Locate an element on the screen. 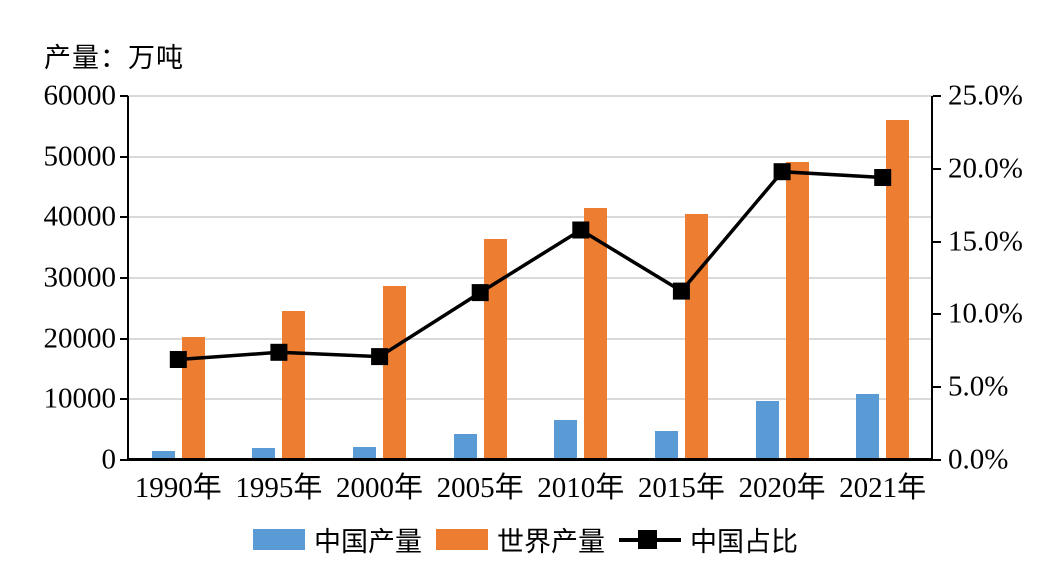 Image resolution: width=1051 pixels, height=564 pixels. legend-item-world: 世界产量 is located at coordinates (520, 539).